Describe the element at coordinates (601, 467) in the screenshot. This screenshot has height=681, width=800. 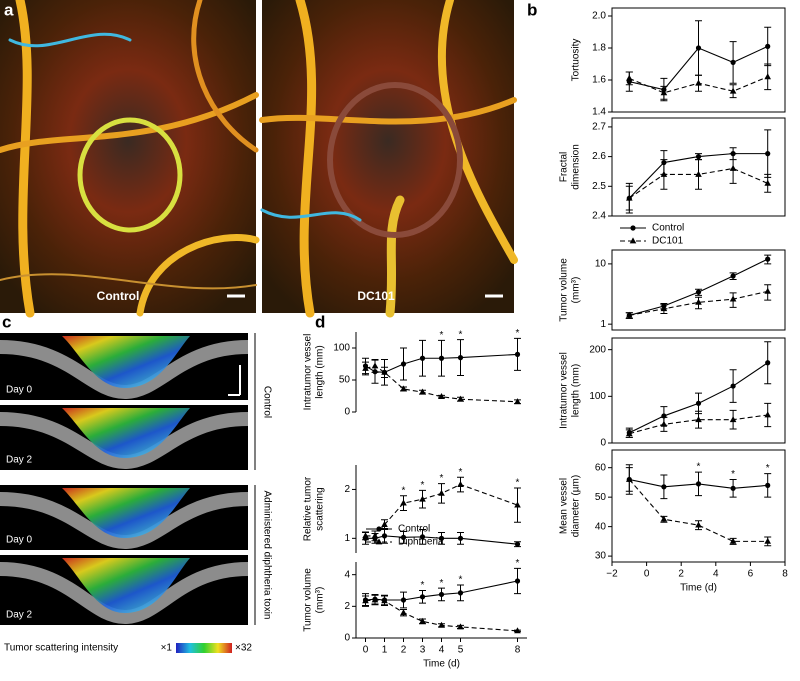
I see `y-tick-label: 60` at that location.